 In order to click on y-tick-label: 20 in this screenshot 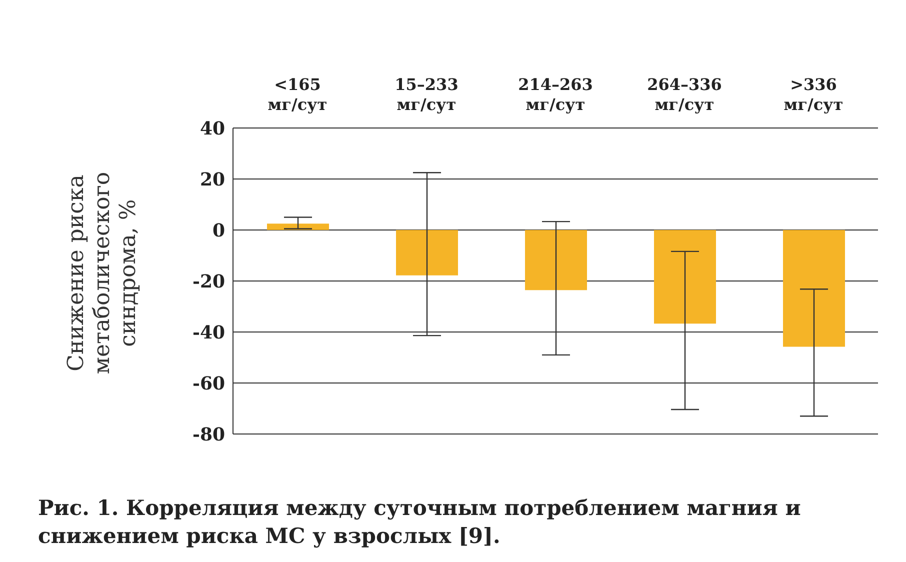, I will do `click(212, 179)`.